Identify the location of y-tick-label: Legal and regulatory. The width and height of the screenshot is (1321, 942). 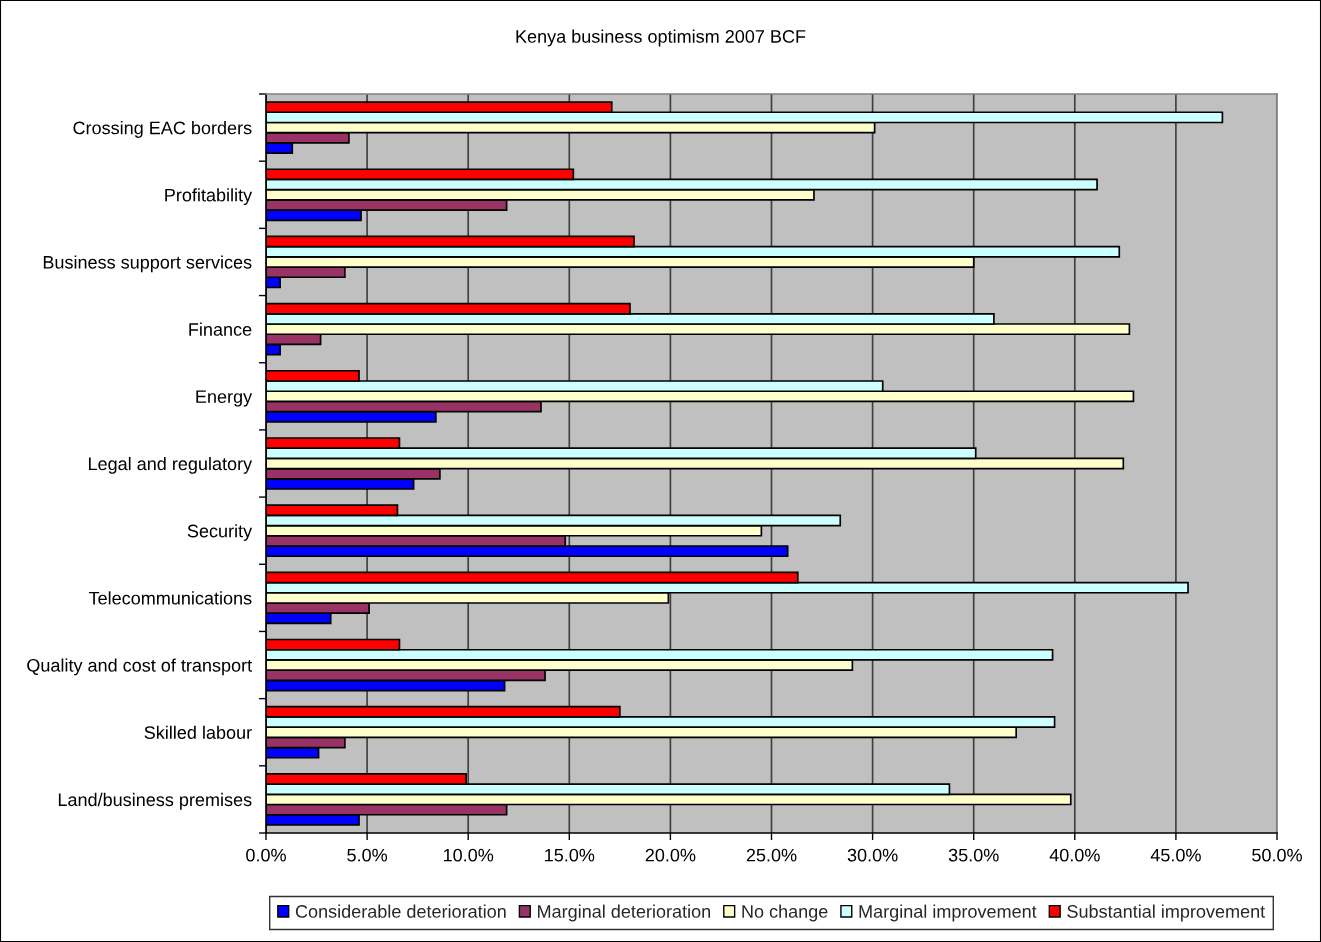
(170, 465).